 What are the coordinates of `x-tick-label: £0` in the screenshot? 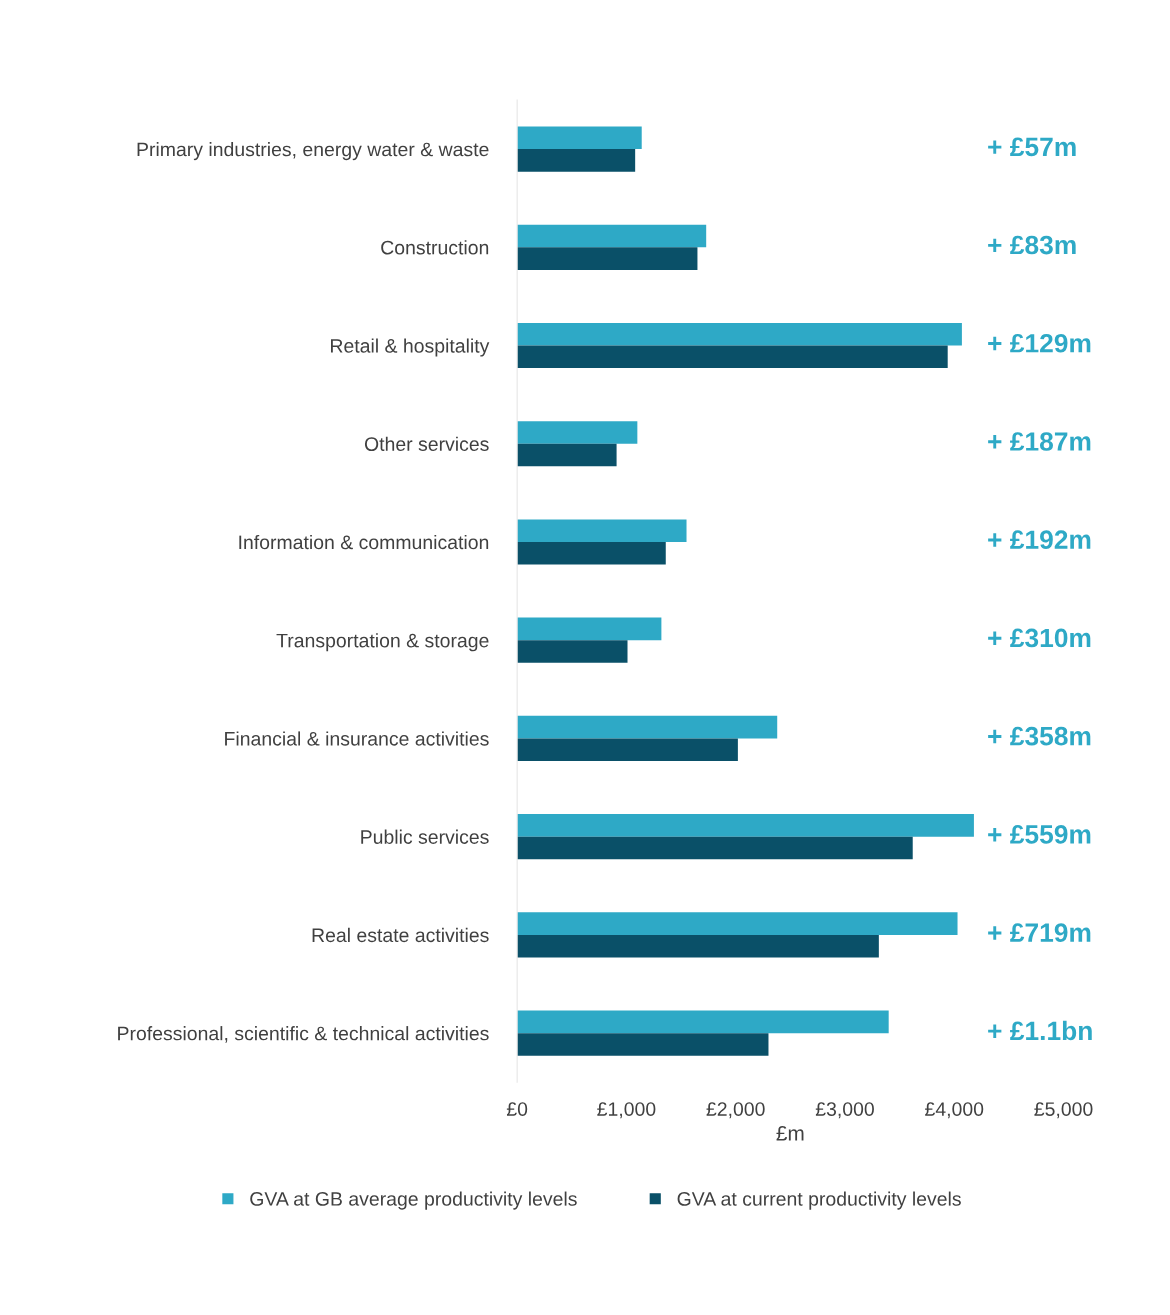 It's located at (517, 1109).